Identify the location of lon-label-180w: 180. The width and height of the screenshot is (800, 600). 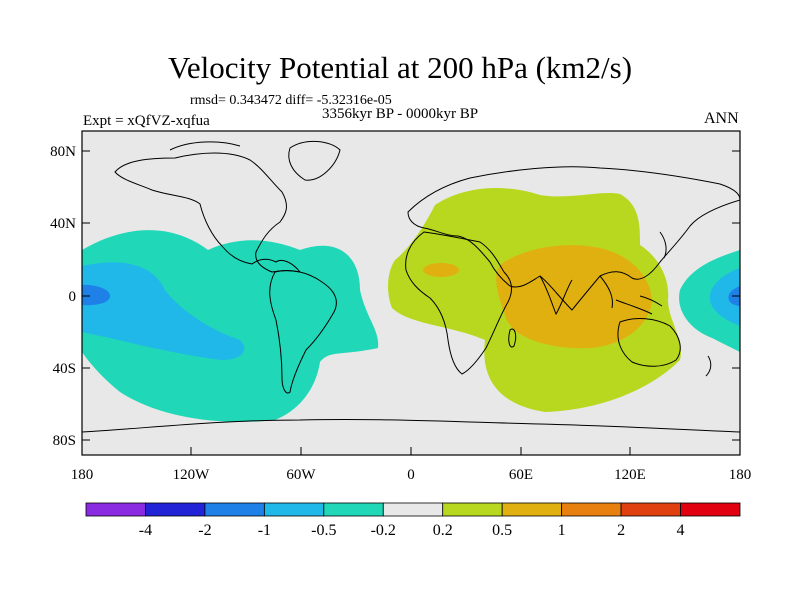
(82, 475).